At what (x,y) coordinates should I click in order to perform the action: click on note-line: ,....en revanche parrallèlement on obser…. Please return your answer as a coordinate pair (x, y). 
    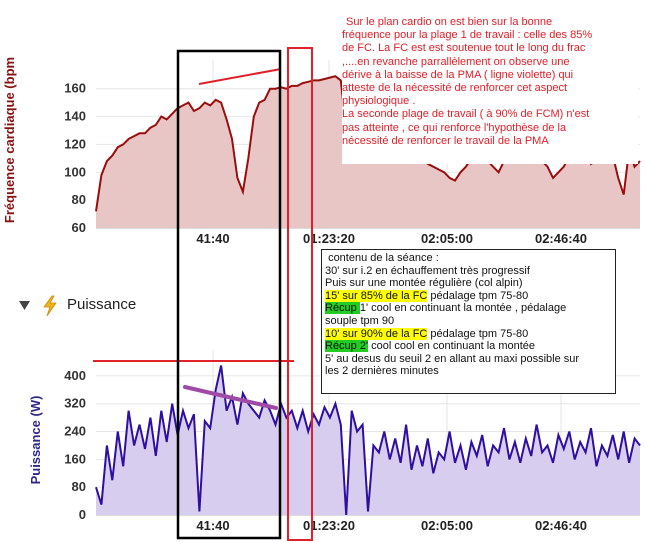
    Looking at the image, I should click on (456, 61).